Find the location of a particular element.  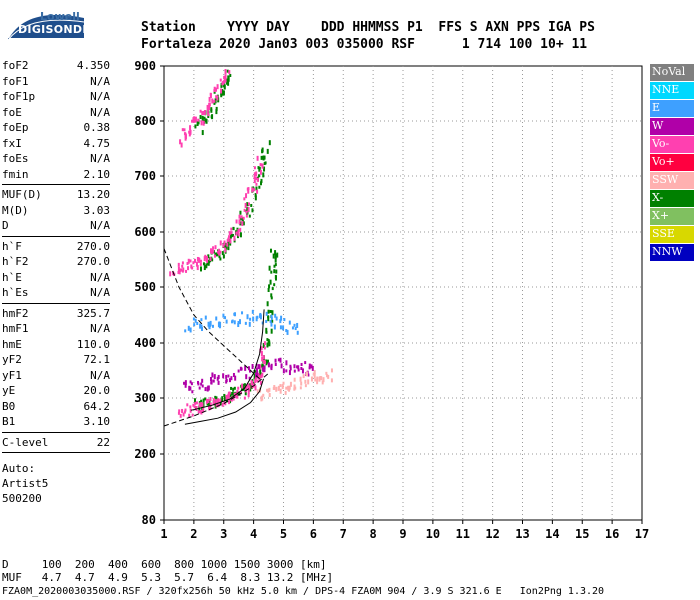

param-name: h`F is located at coordinates (12, 246).